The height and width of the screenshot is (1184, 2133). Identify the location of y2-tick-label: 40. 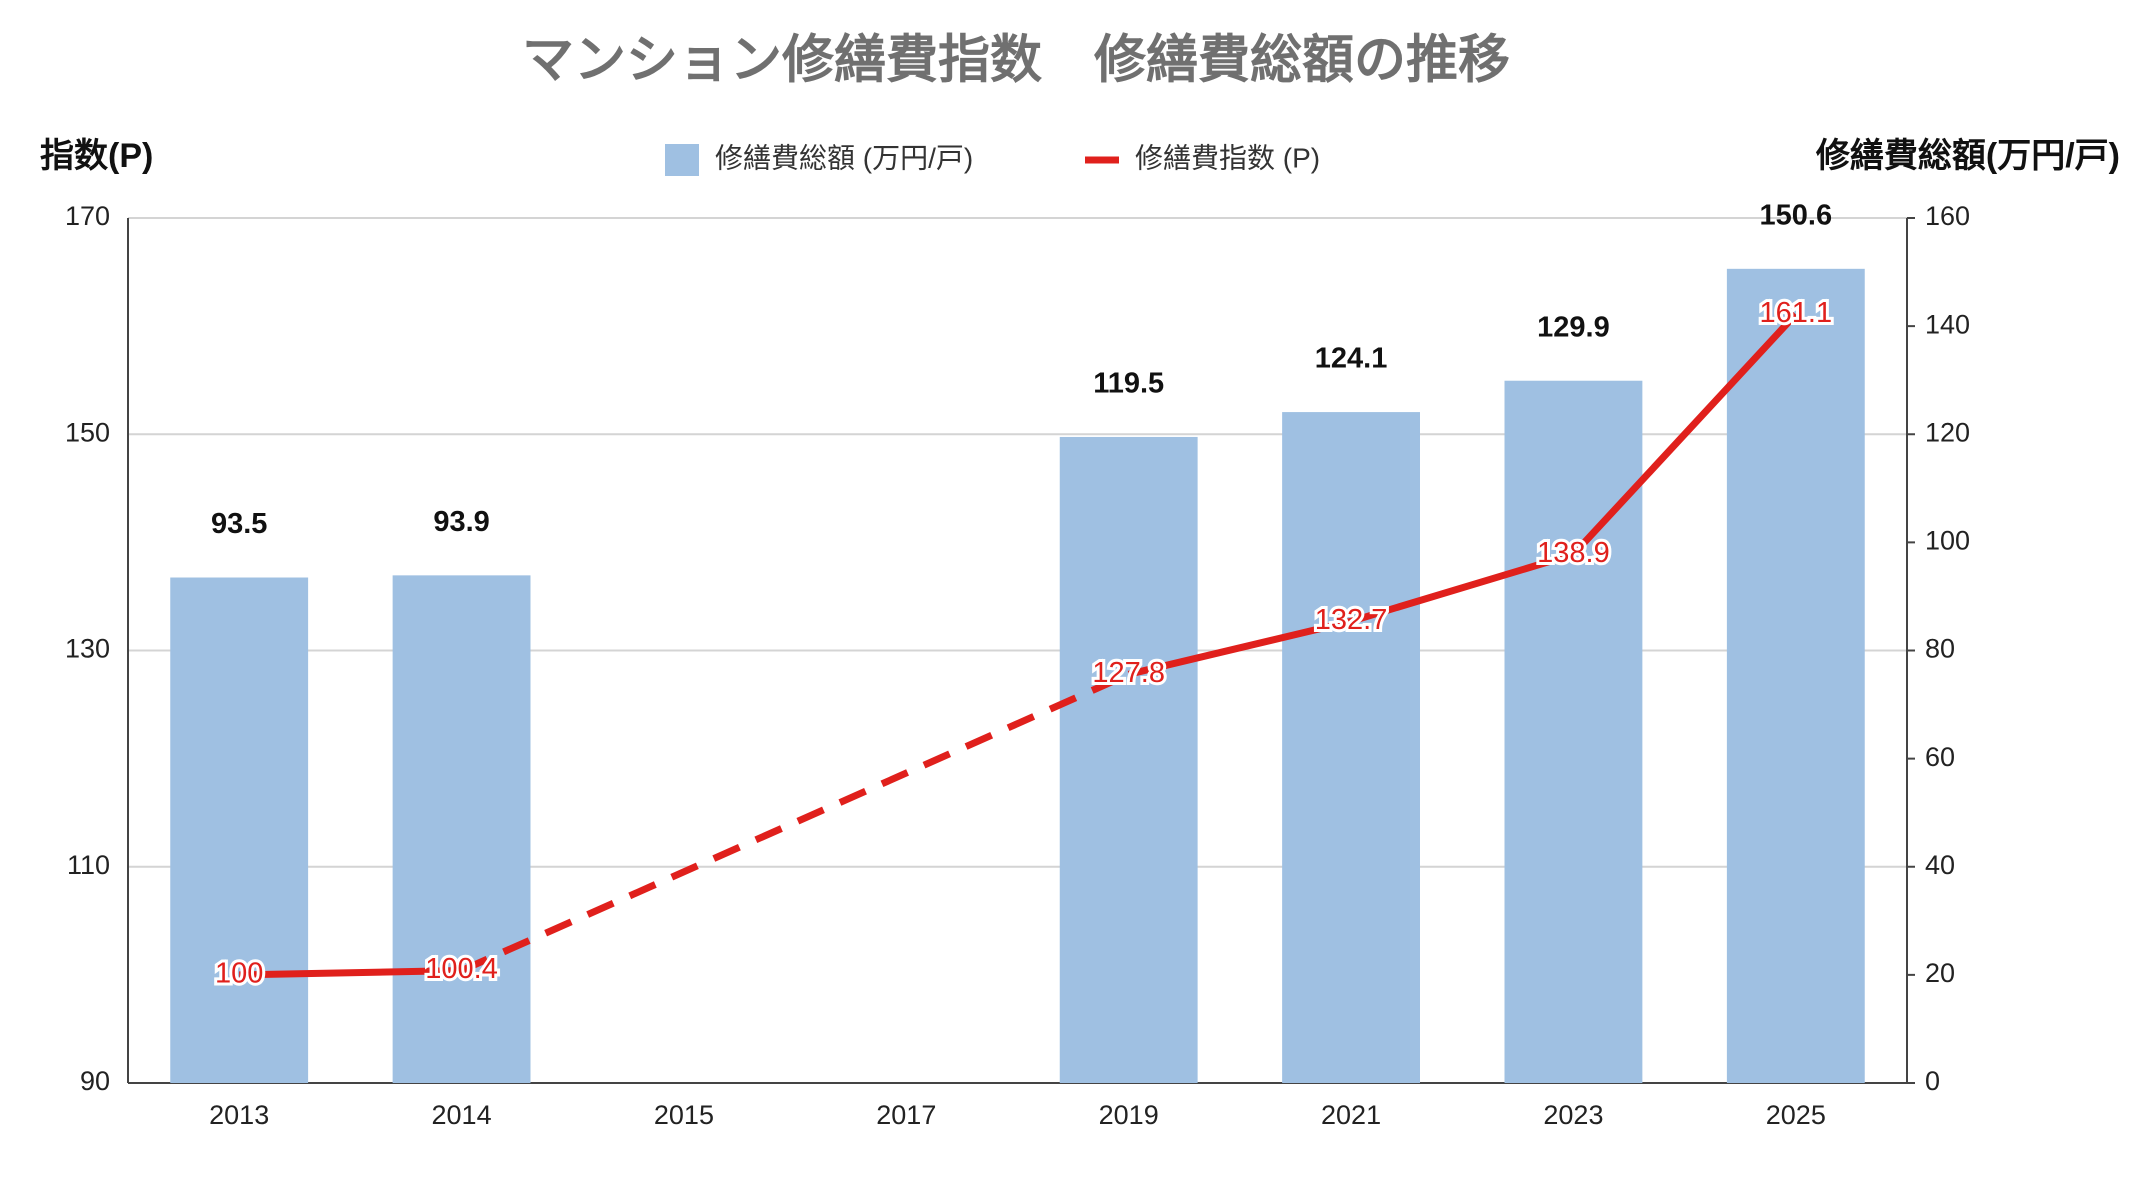
(1940, 865).